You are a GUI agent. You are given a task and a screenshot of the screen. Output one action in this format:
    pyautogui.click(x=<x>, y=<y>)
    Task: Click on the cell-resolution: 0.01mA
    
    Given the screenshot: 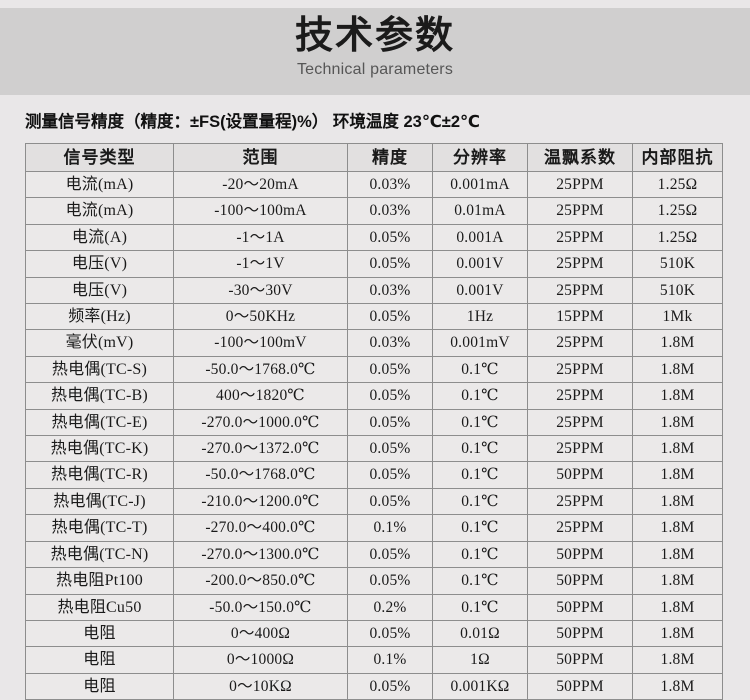 What is the action you would take?
    pyautogui.click(x=480, y=211)
    